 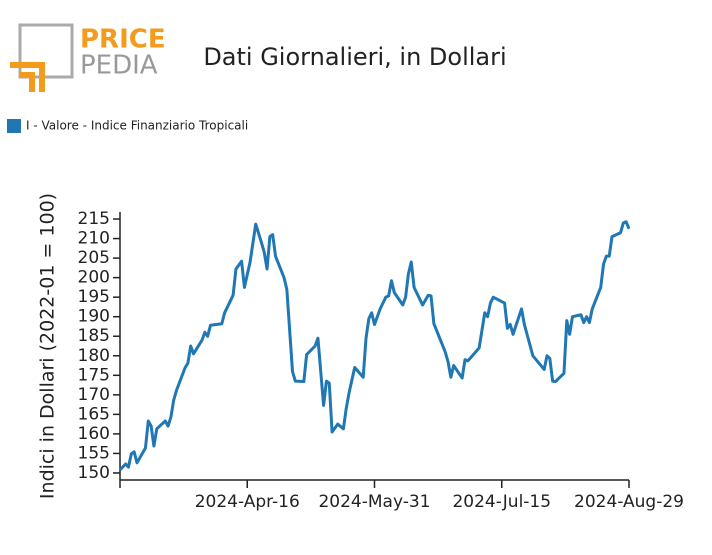 I want to click on y-tick-label: 150, so click(x=94, y=473).